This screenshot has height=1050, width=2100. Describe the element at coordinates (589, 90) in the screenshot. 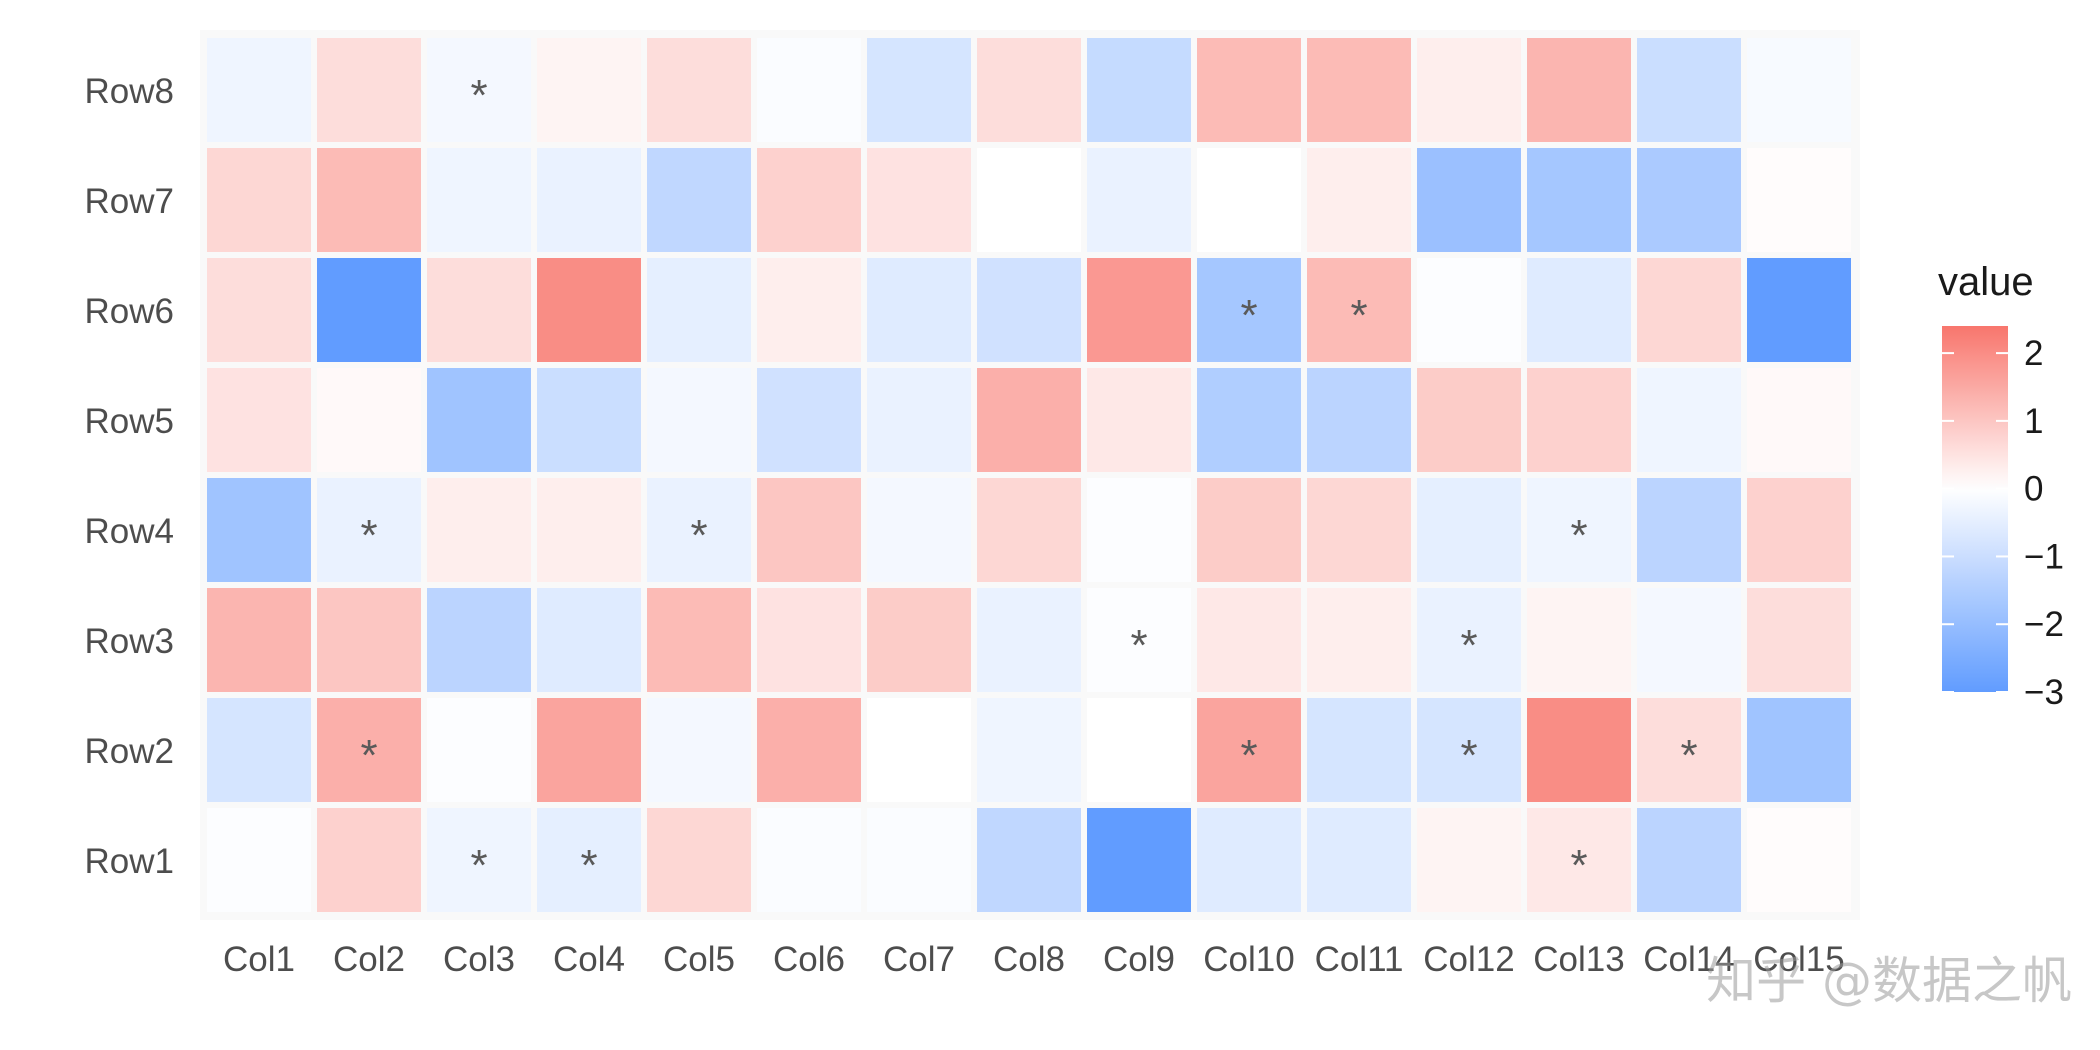

I see `heatmap-cell-row8-col4` at that location.